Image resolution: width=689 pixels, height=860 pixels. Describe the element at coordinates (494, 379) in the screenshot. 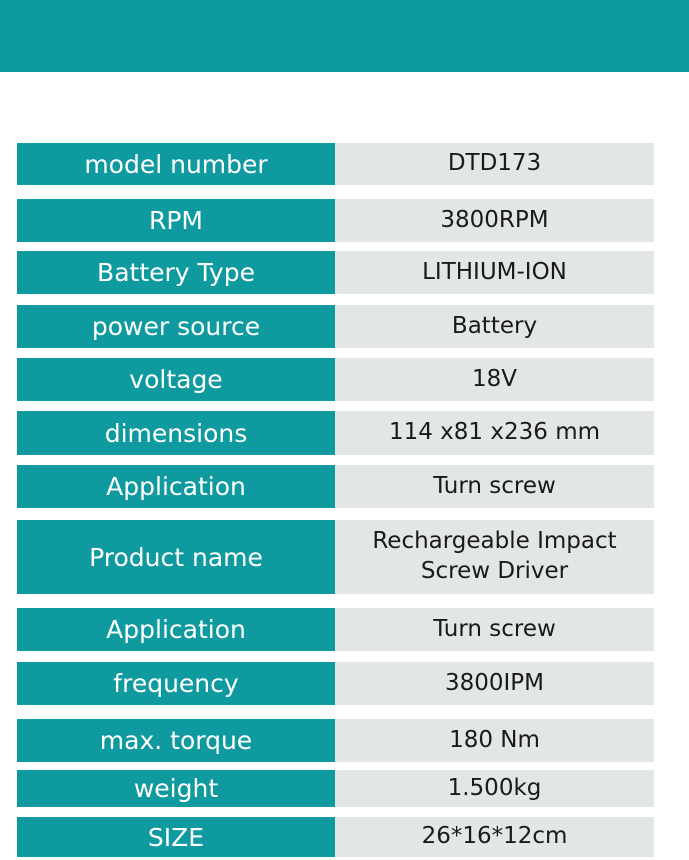

I see `spec-value: 18V` at that location.